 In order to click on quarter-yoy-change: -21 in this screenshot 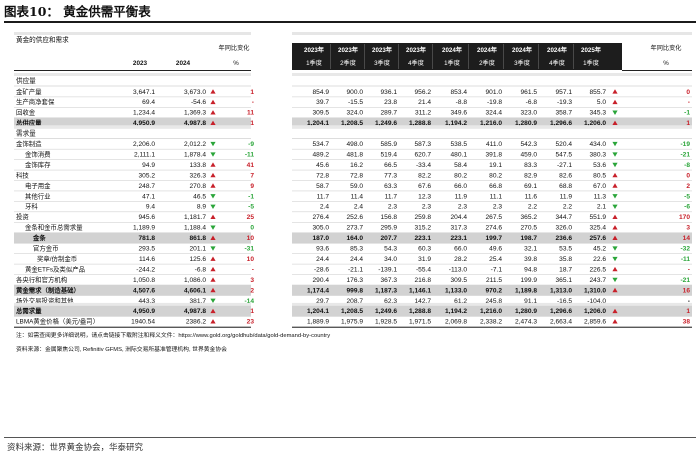, I will do `click(685, 280)`.